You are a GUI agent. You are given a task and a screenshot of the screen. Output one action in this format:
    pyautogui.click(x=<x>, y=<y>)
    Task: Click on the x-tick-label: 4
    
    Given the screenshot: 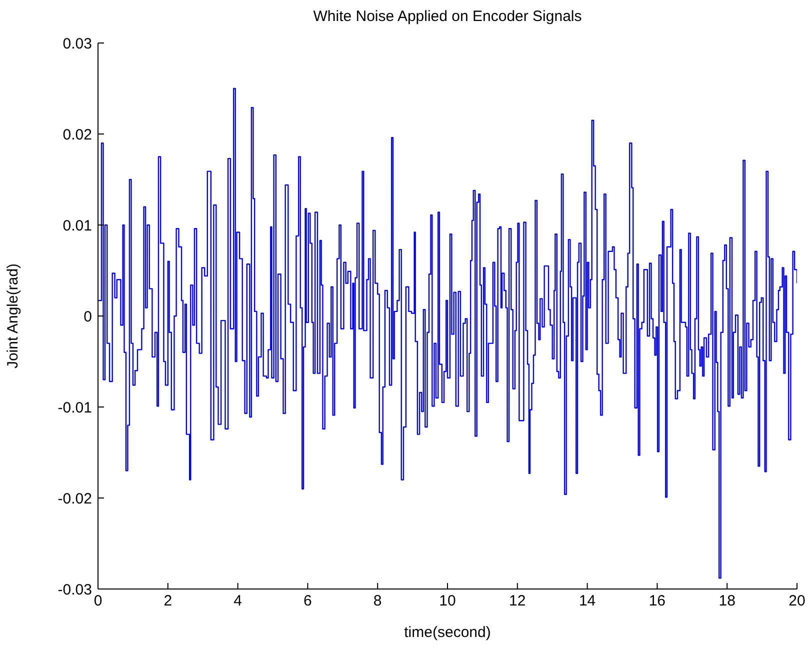 What is the action you would take?
    pyautogui.click(x=238, y=601)
    